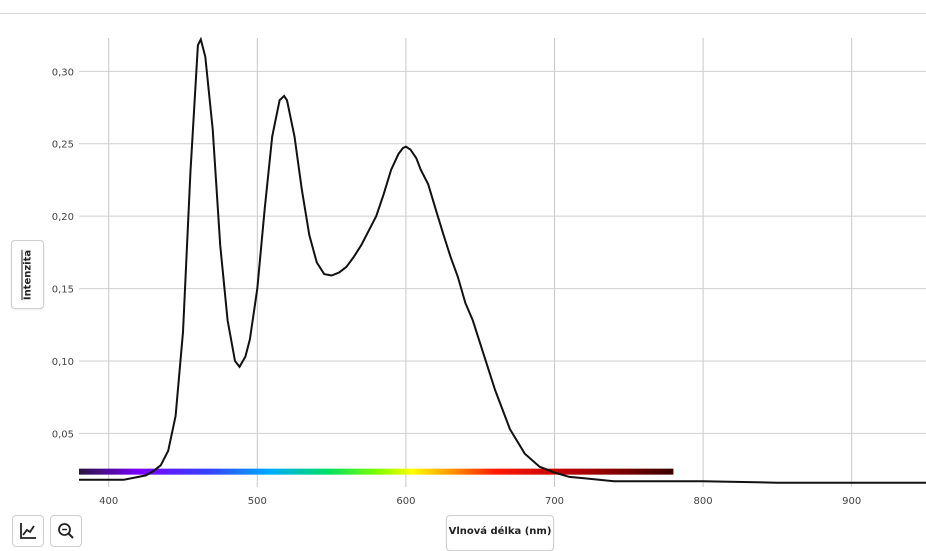  I want to click on line-chart-icon, so click(28, 531).